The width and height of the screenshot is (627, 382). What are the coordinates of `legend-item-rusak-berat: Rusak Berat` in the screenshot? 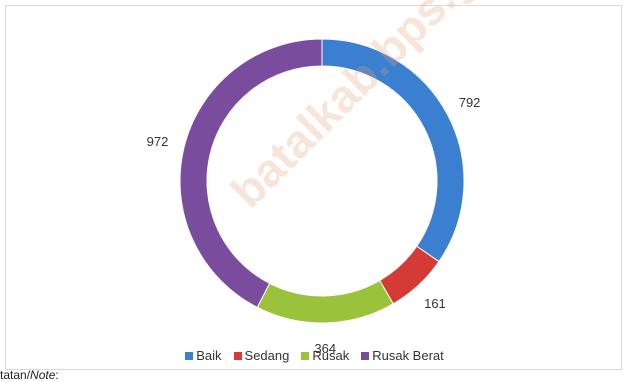 It's located at (402, 355).